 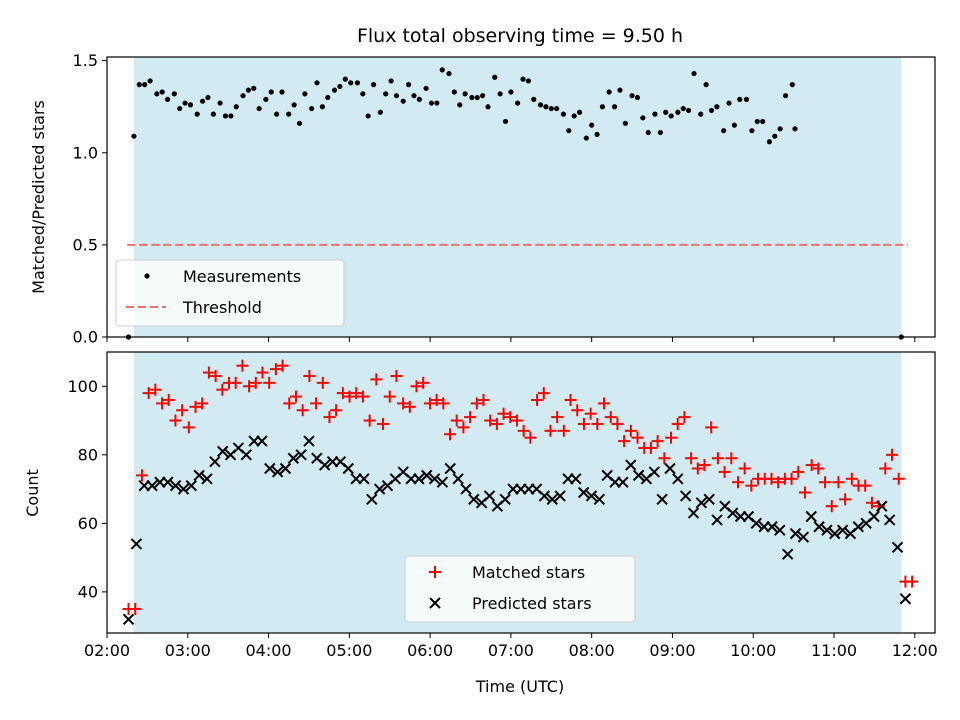 What do you see at coordinates (435, 572) in the screenshot?
I see `legend-matched-marker` at bounding box center [435, 572].